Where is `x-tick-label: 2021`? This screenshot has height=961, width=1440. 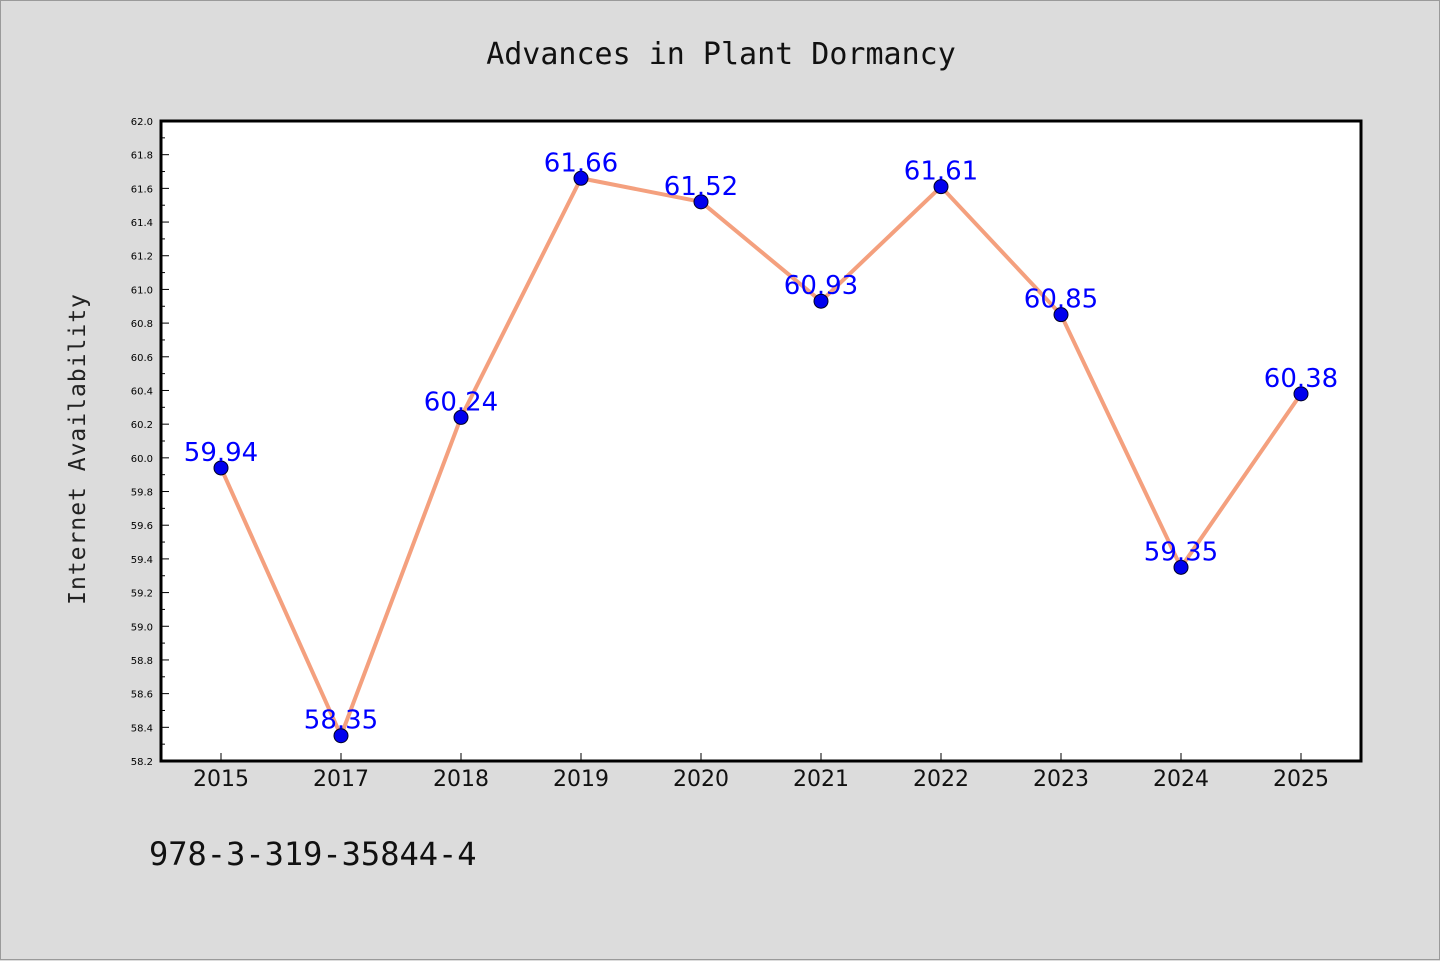 x-tick-label: 2021 is located at coordinates (821, 779).